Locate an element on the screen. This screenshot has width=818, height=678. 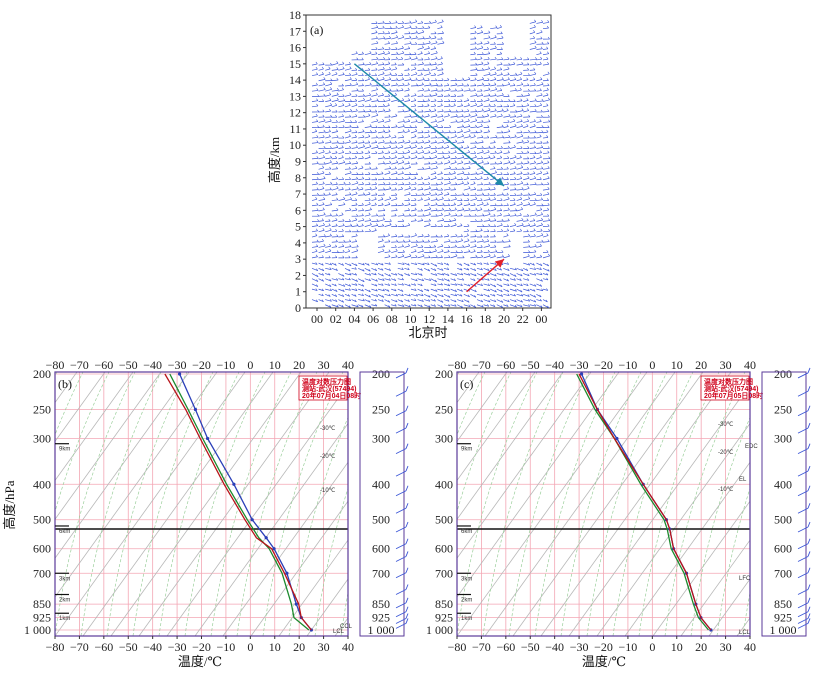
x-tick-label-bottom: −10 is located at coordinates (226, 647).